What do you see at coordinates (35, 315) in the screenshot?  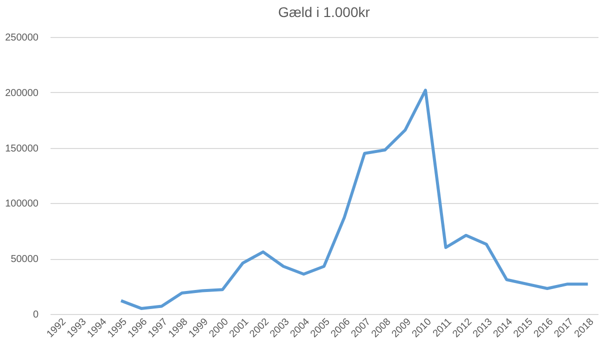 I see `y-tick-label: 0` at bounding box center [35, 315].